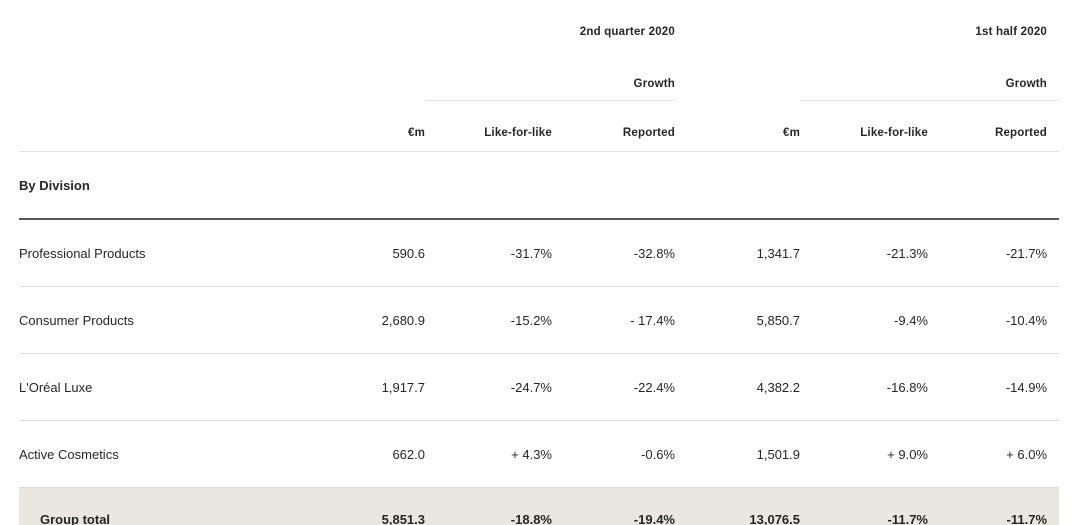 The height and width of the screenshot is (525, 1080). Describe the element at coordinates (154, 506) in the screenshot. I see `total-label: Group total` at that location.